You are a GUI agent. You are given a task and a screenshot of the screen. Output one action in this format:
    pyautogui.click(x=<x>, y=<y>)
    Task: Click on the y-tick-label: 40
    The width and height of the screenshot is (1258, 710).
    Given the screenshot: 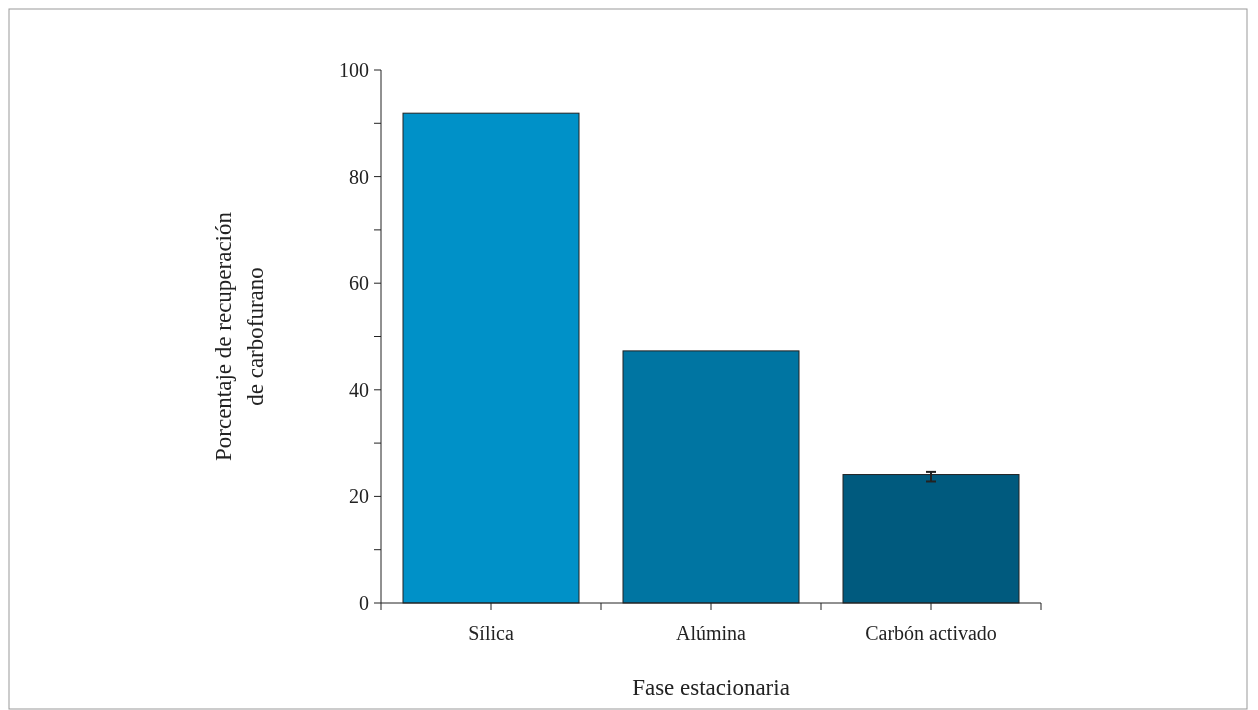 What is the action you would take?
    pyautogui.click(x=359, y=389)
    